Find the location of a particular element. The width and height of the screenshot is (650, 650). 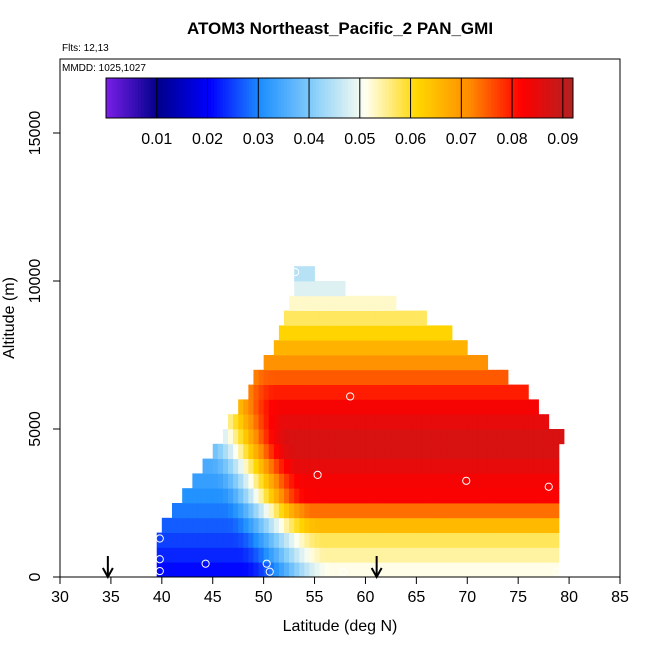

y-axis: 0 5000 10000 15000 is located at coordinates (43, 346).